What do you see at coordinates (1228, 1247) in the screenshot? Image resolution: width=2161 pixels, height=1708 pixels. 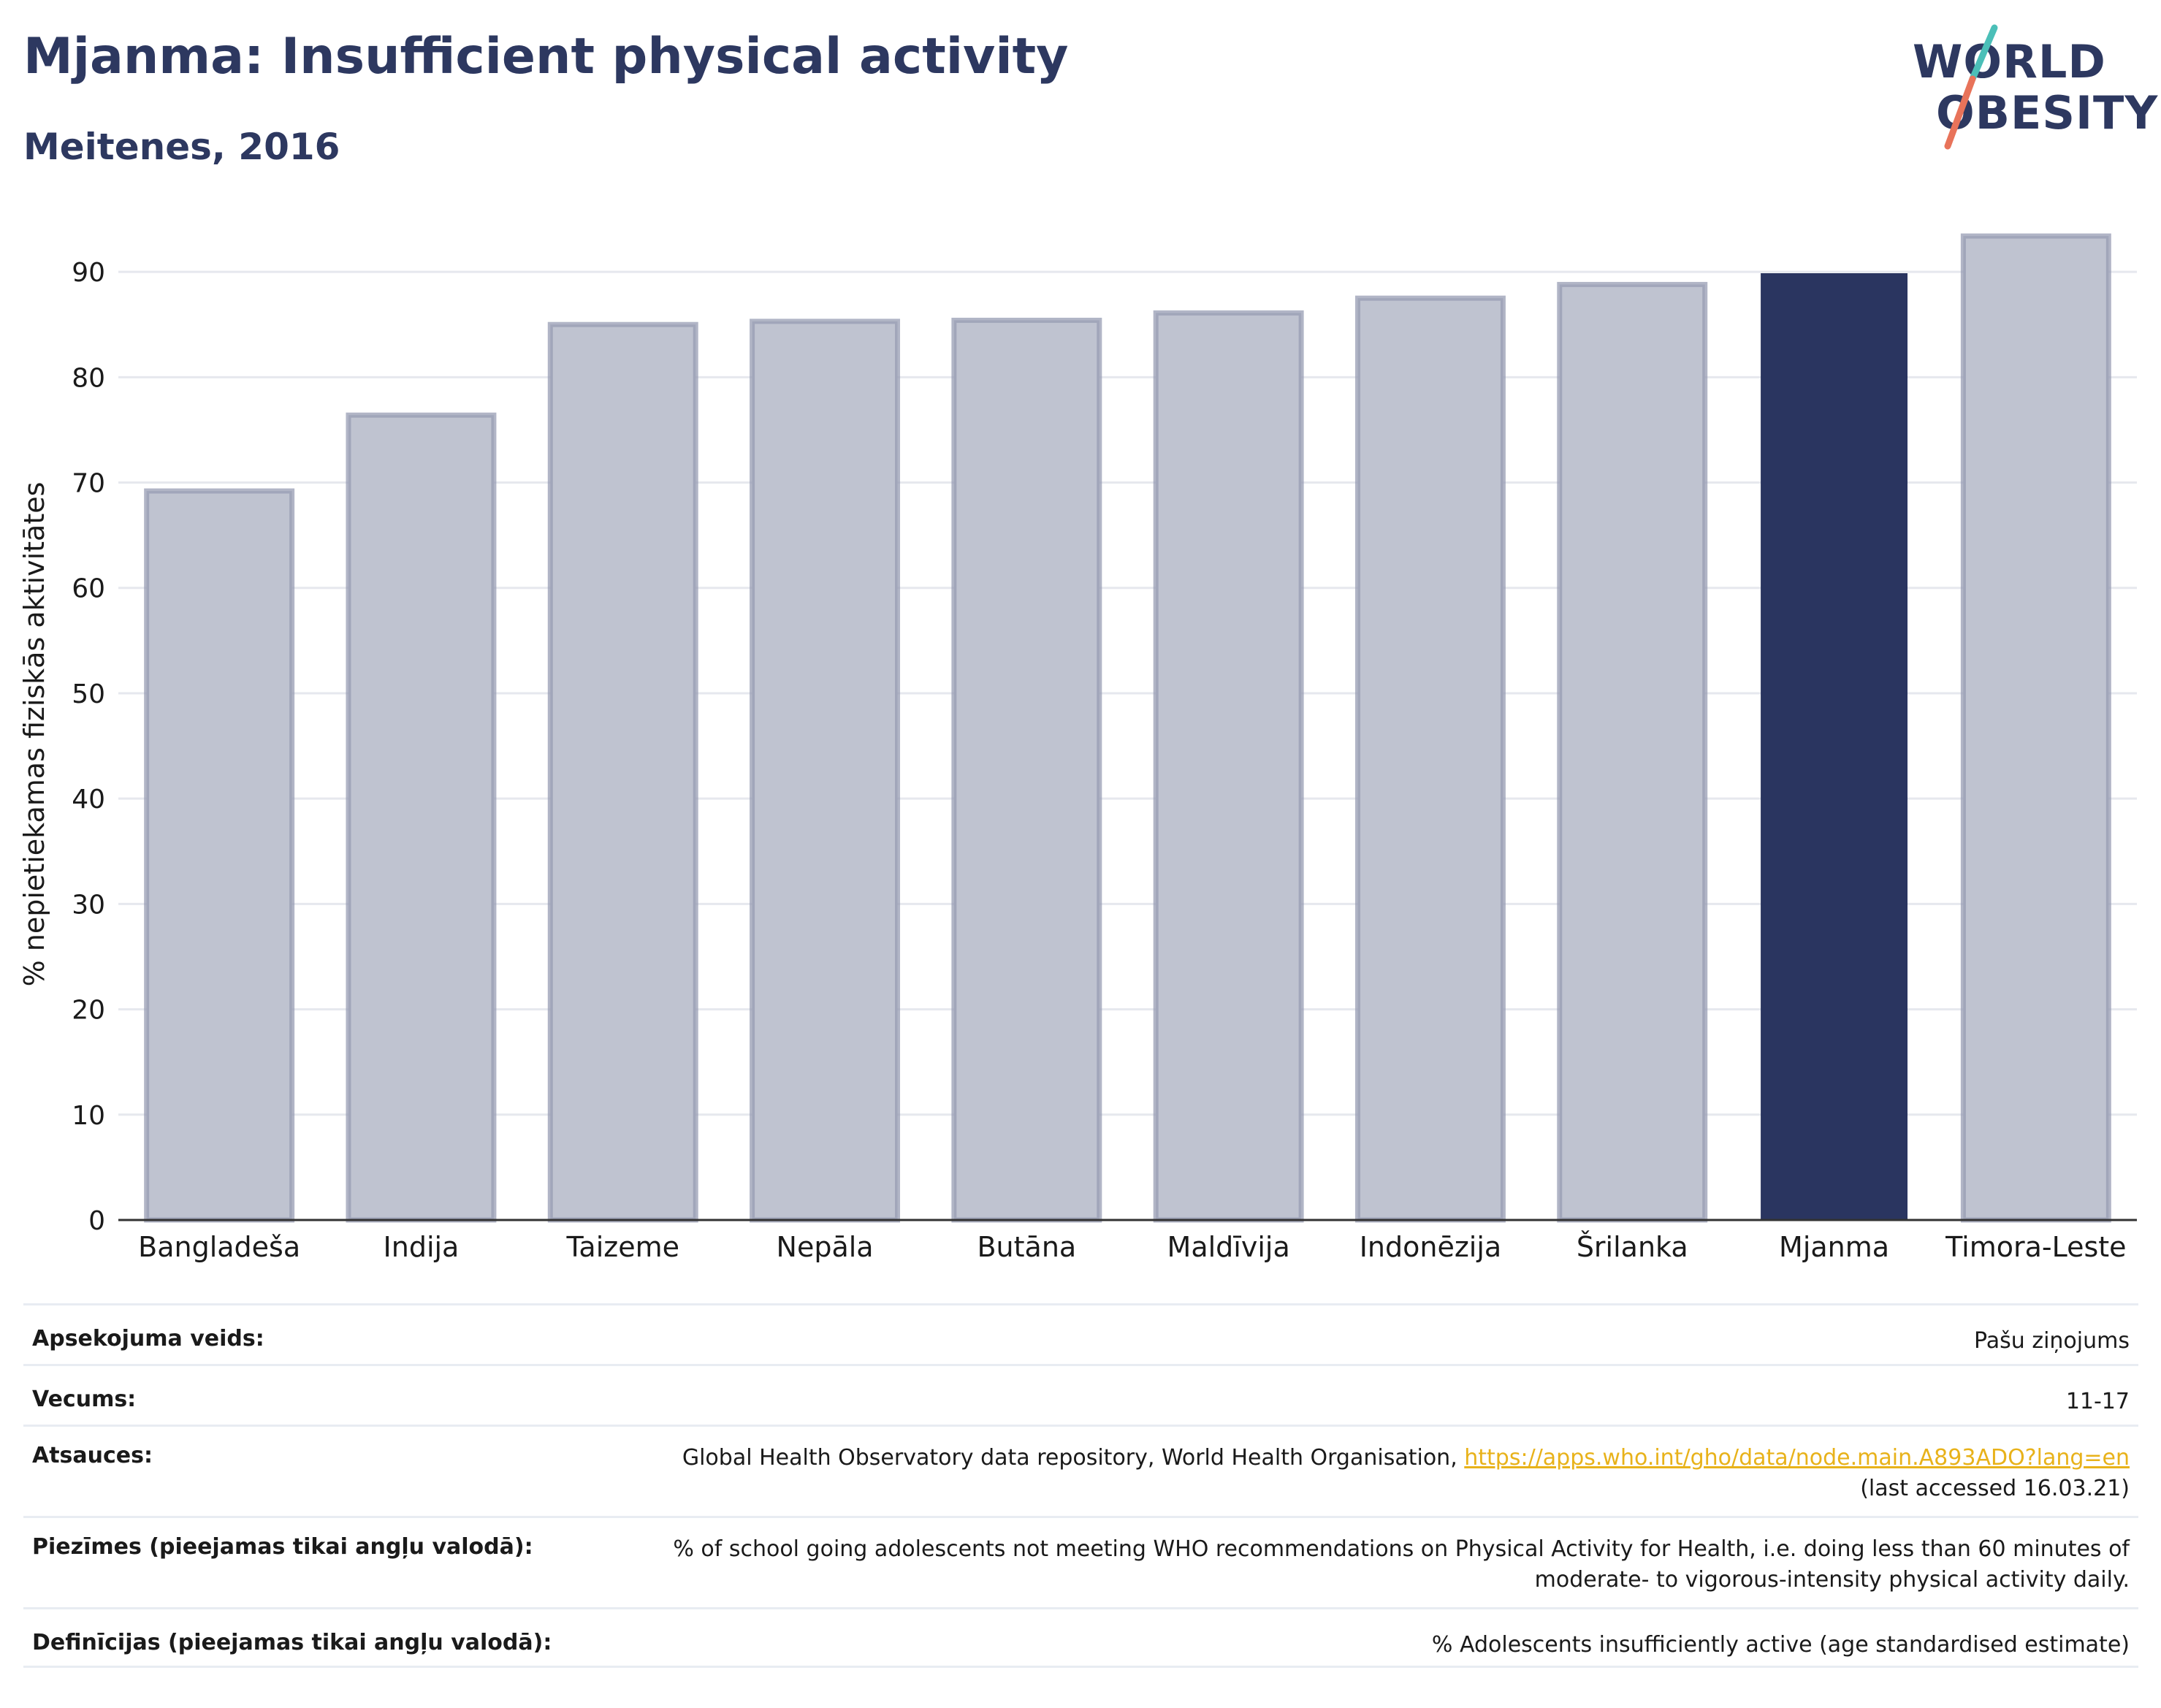 I see `x-tick-label: Maldīvija` at bounding box center [1228, 1247].